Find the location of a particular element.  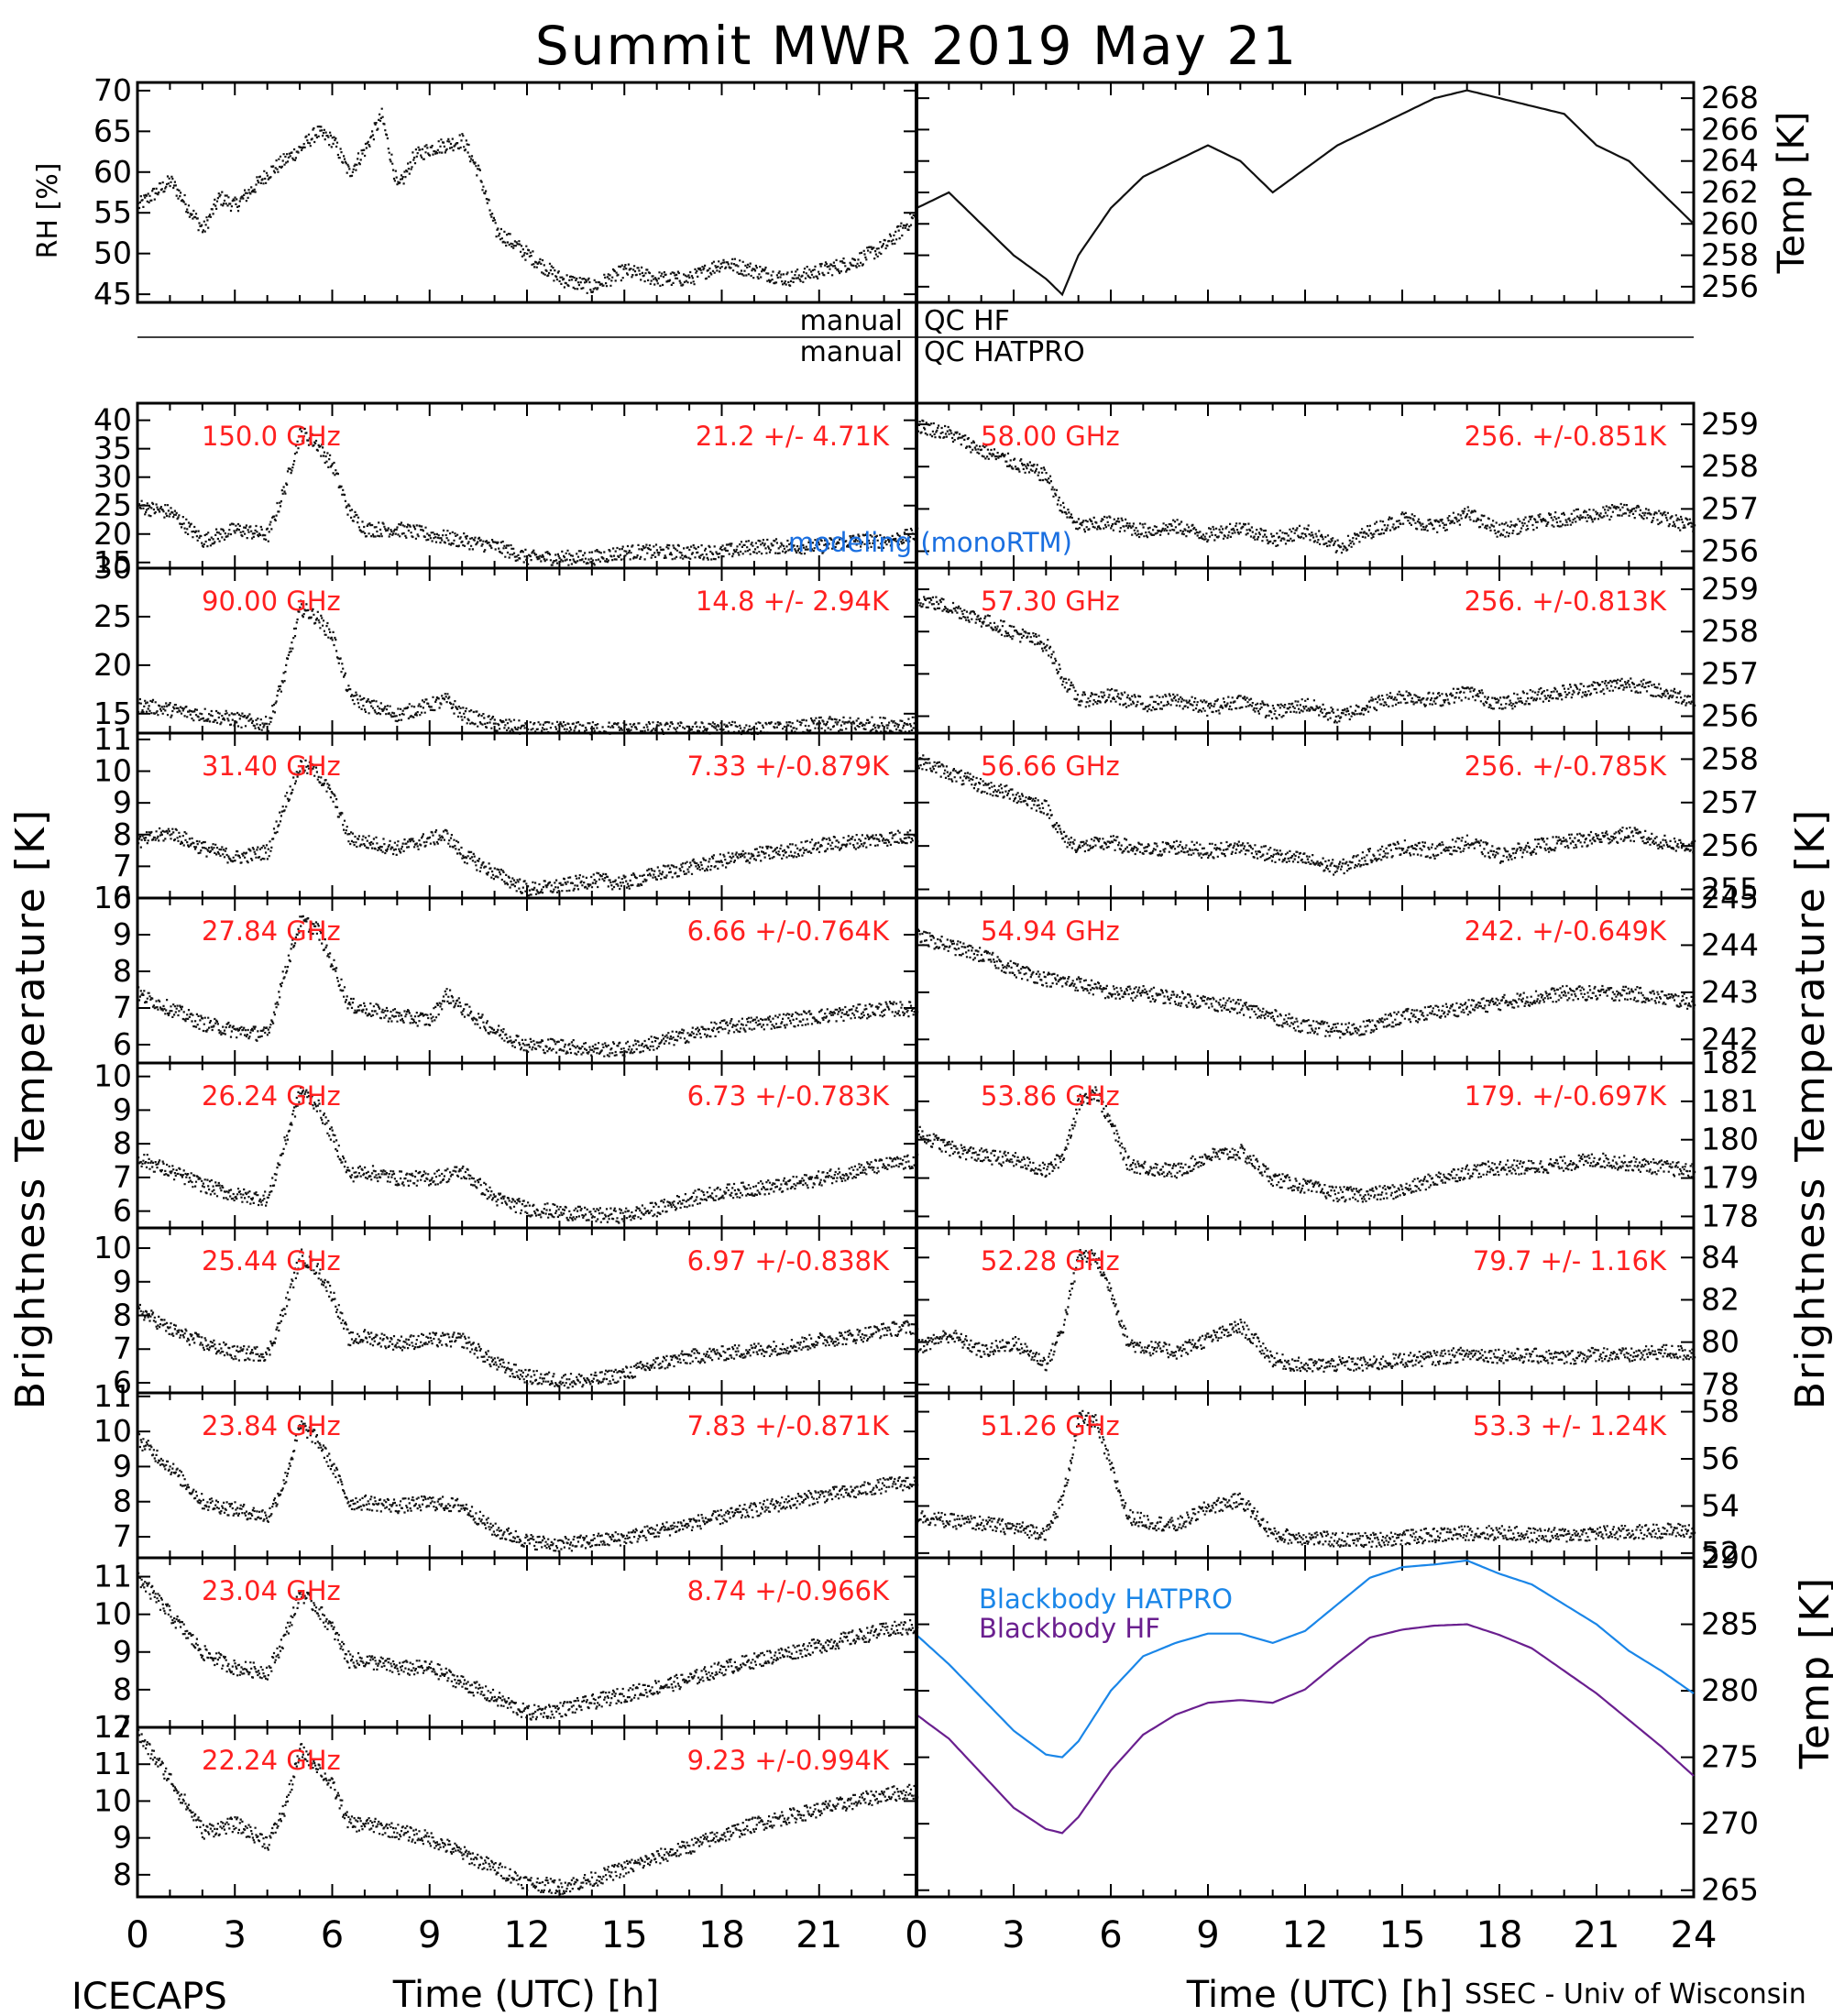

stats-label: 9.23 +/-0.994K is located at coordinates (788, 1760).